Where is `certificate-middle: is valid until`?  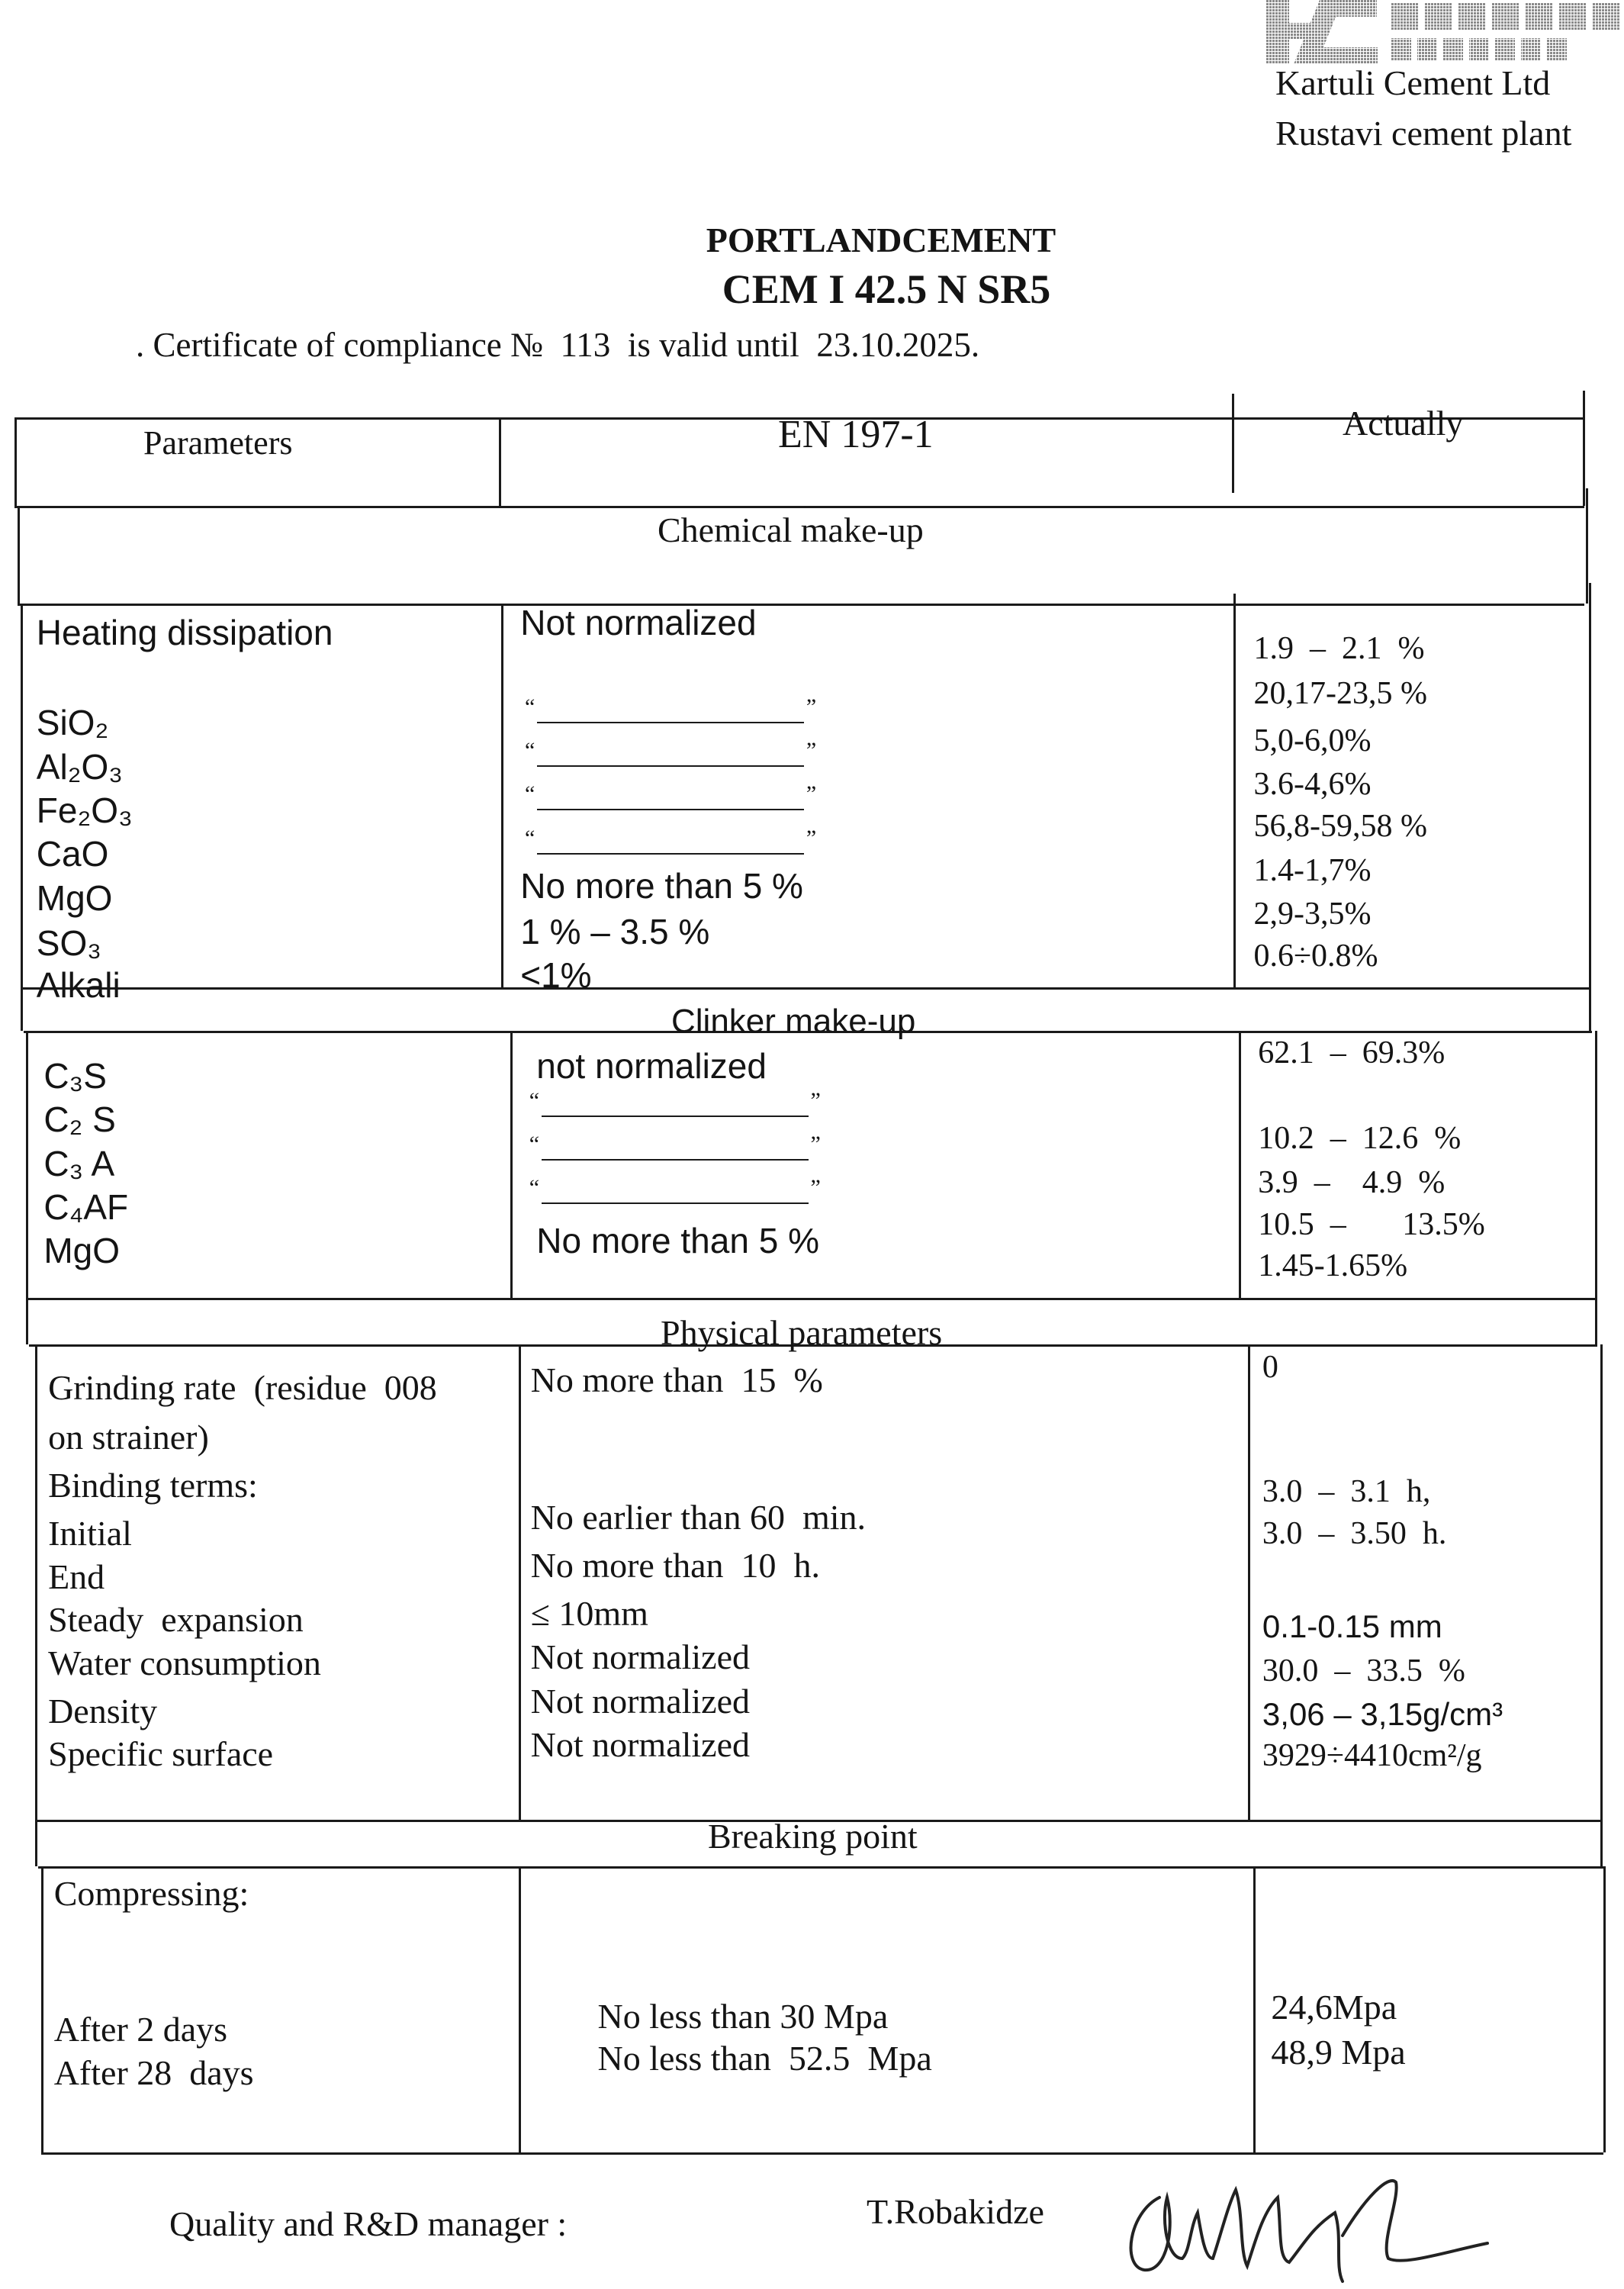 certificate-middle: is valid until is located at coordinates (713, 345).